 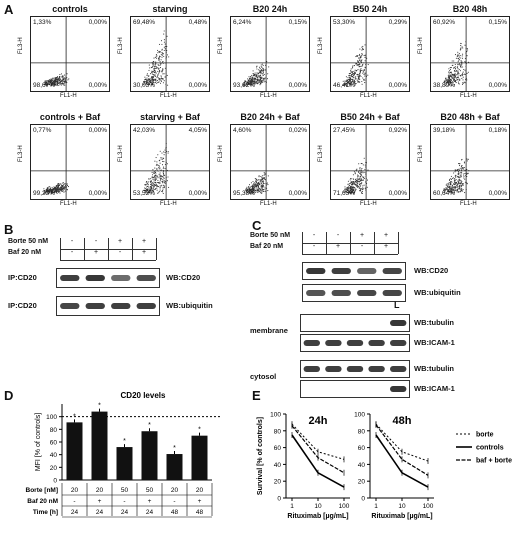 What do you see at coordinates (354, 293) in the screenshot?
I see `c-top-blot` at bounding box center [354, 293].